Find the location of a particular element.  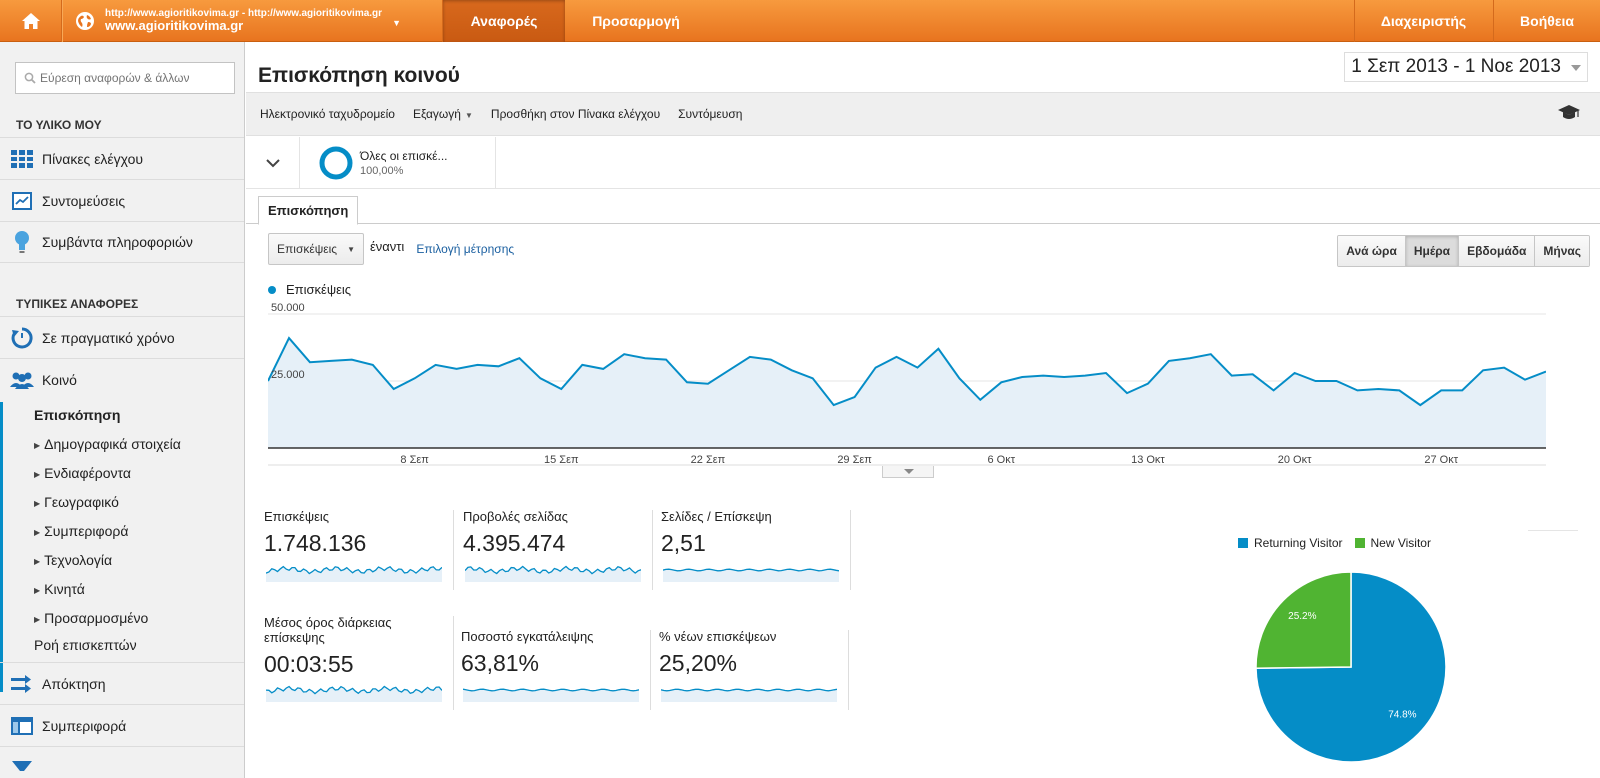

legend-label: Returning Visitor is located at coordinates (1298, 543).